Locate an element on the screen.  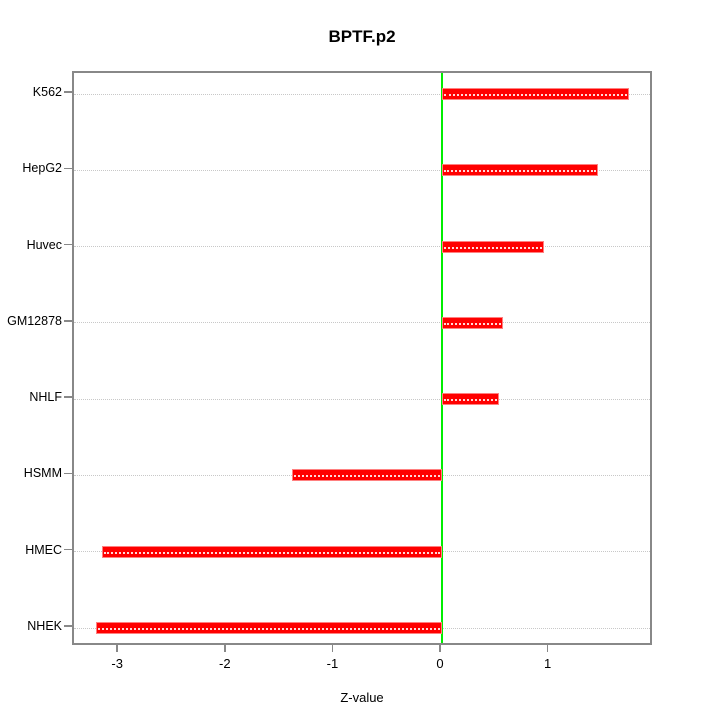
category-label: Huvec is located at coordinates (44, 244).